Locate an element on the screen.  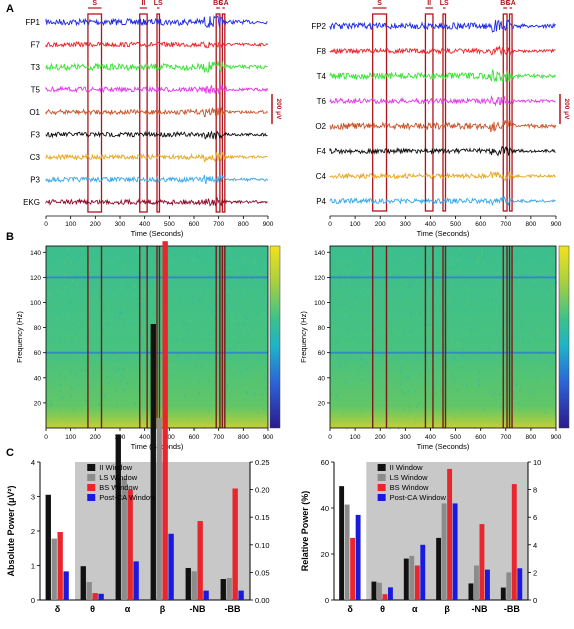
legend-label: BS Window is located at coordinates (118, 487).